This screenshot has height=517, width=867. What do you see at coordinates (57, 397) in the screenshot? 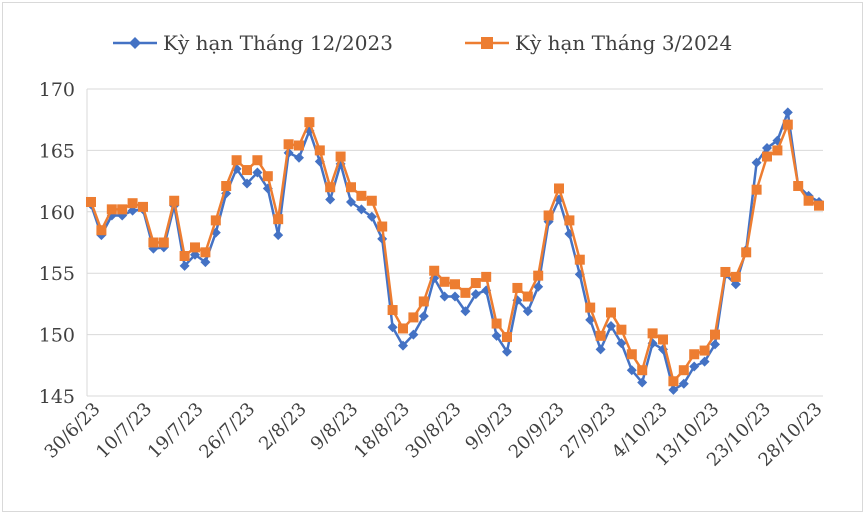
I see `y-tick-label: 145` at bounding box center [57, 397].